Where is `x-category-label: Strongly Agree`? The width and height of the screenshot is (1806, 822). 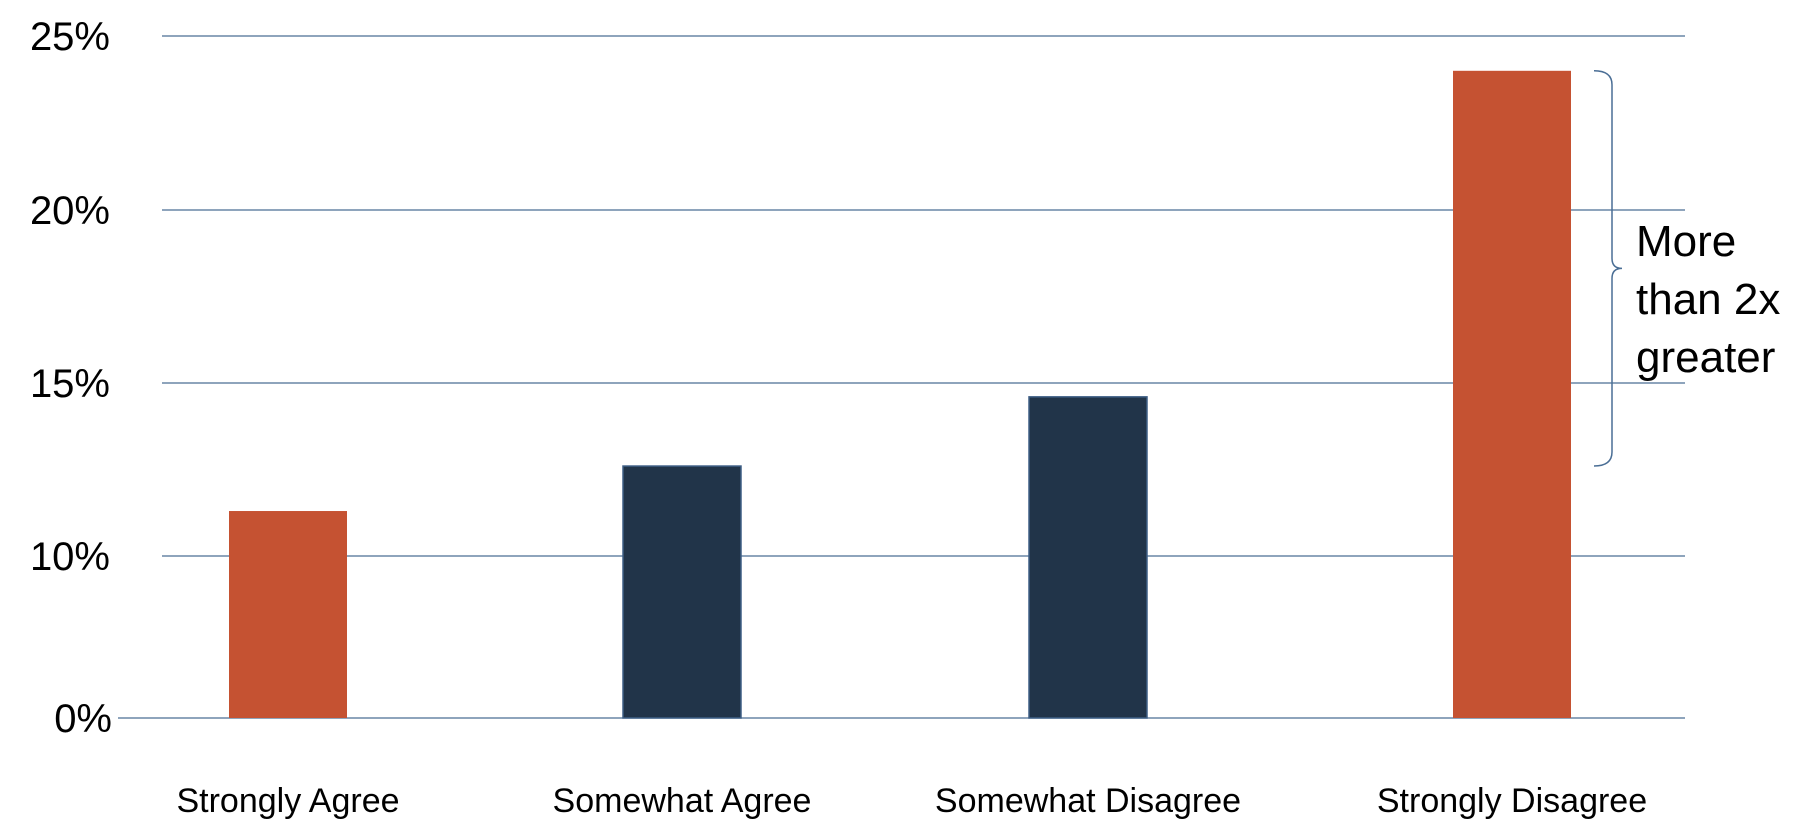 x-category-label: Strongly Agree is located at coordinates (287, 801).